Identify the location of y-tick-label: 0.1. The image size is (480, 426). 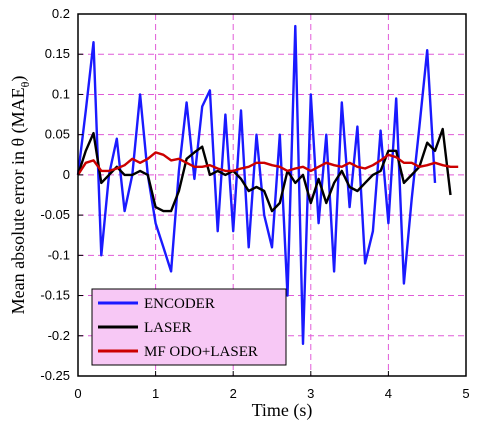
(61, 93).